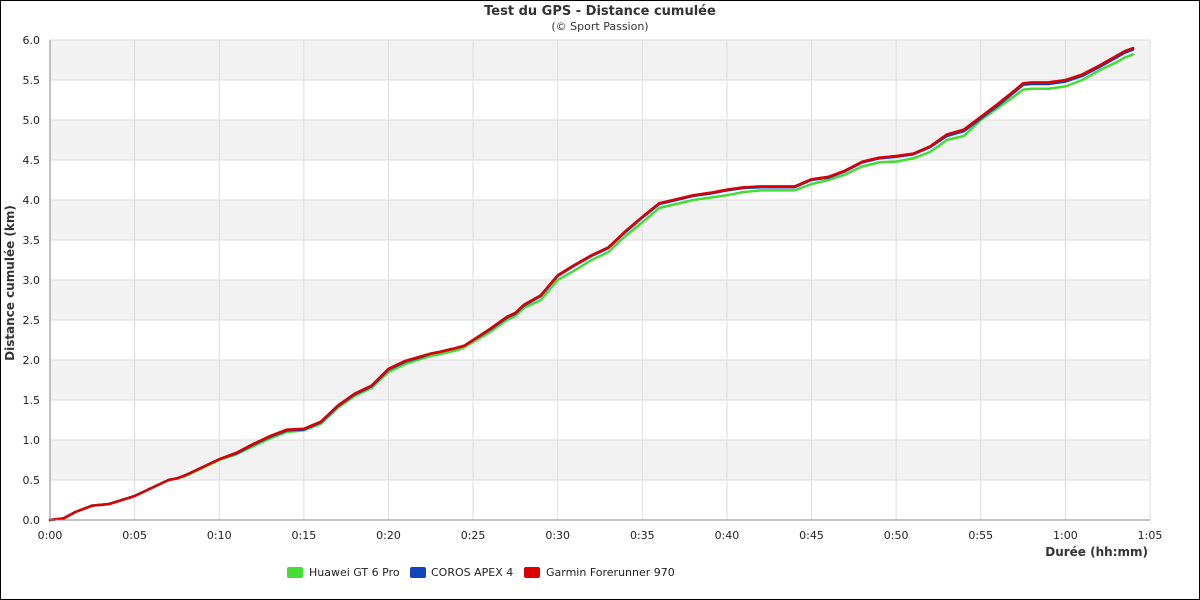  I want to click on legend-item-coros: COROS APEX 4, so click(461, 572).